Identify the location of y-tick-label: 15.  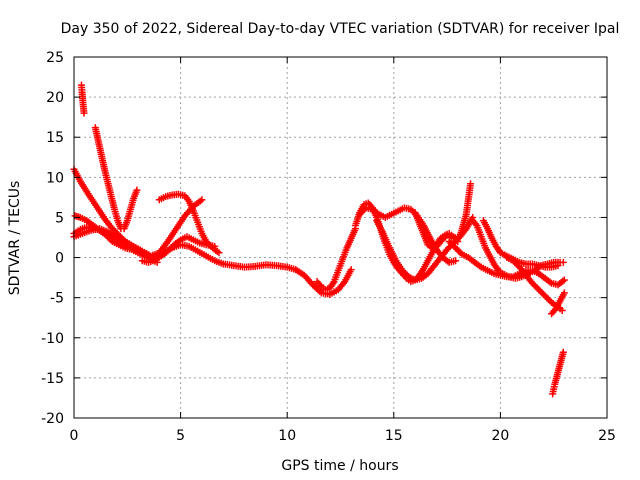
(55, 138).